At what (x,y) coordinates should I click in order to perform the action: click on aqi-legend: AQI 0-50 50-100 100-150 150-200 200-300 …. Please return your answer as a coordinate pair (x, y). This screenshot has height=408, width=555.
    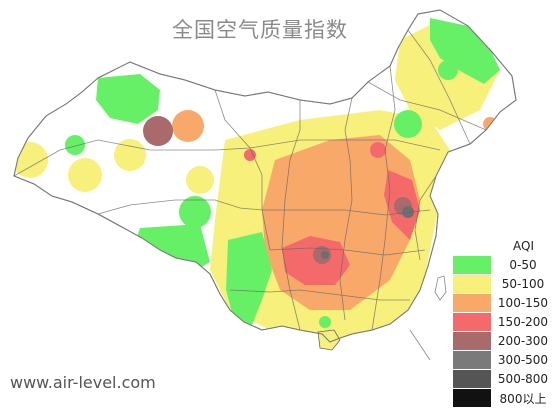
    Looking at the image, I should click on (504, 322).